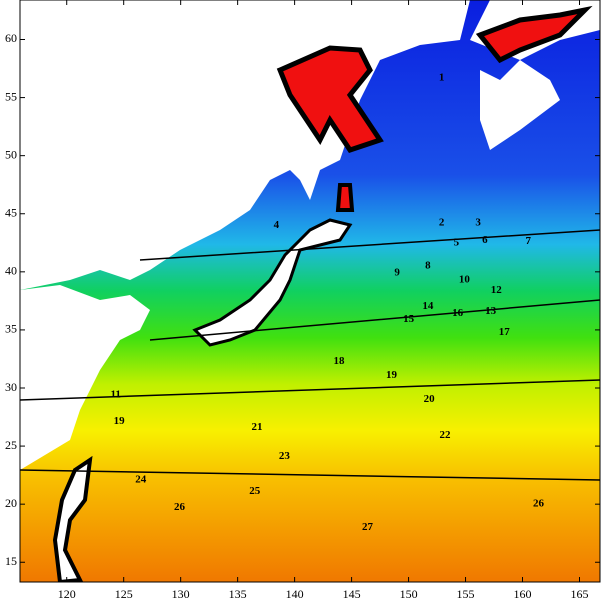 Image resolution: width=604 pixels, height=605 pixels. Describe the element at coordinates (409, 319) in the screenshot. I see `contour-label: 15` at that location.